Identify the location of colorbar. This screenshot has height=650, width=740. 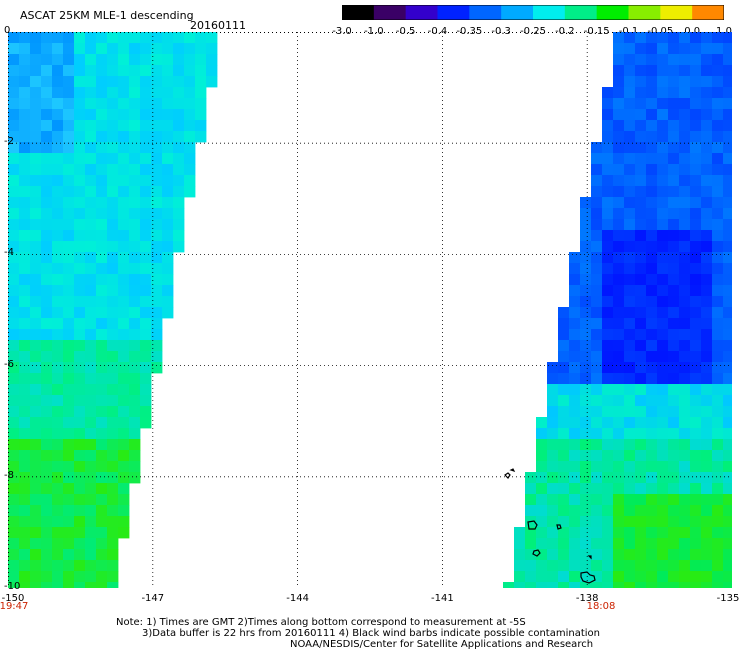
(533, 12).